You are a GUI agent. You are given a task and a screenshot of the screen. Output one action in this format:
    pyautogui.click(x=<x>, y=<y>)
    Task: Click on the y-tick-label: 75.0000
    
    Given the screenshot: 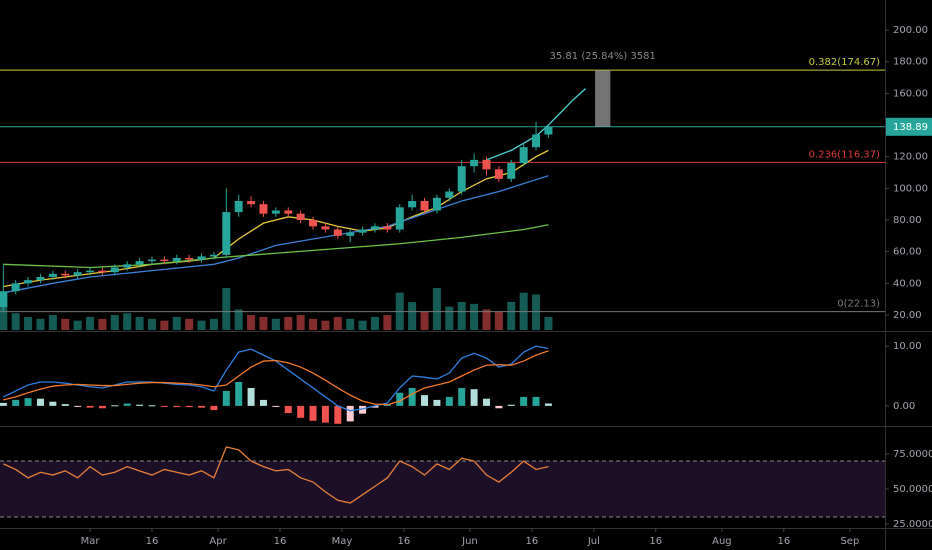 What is the action you would take?
    pyautogui.click(x=912, y=454)
    